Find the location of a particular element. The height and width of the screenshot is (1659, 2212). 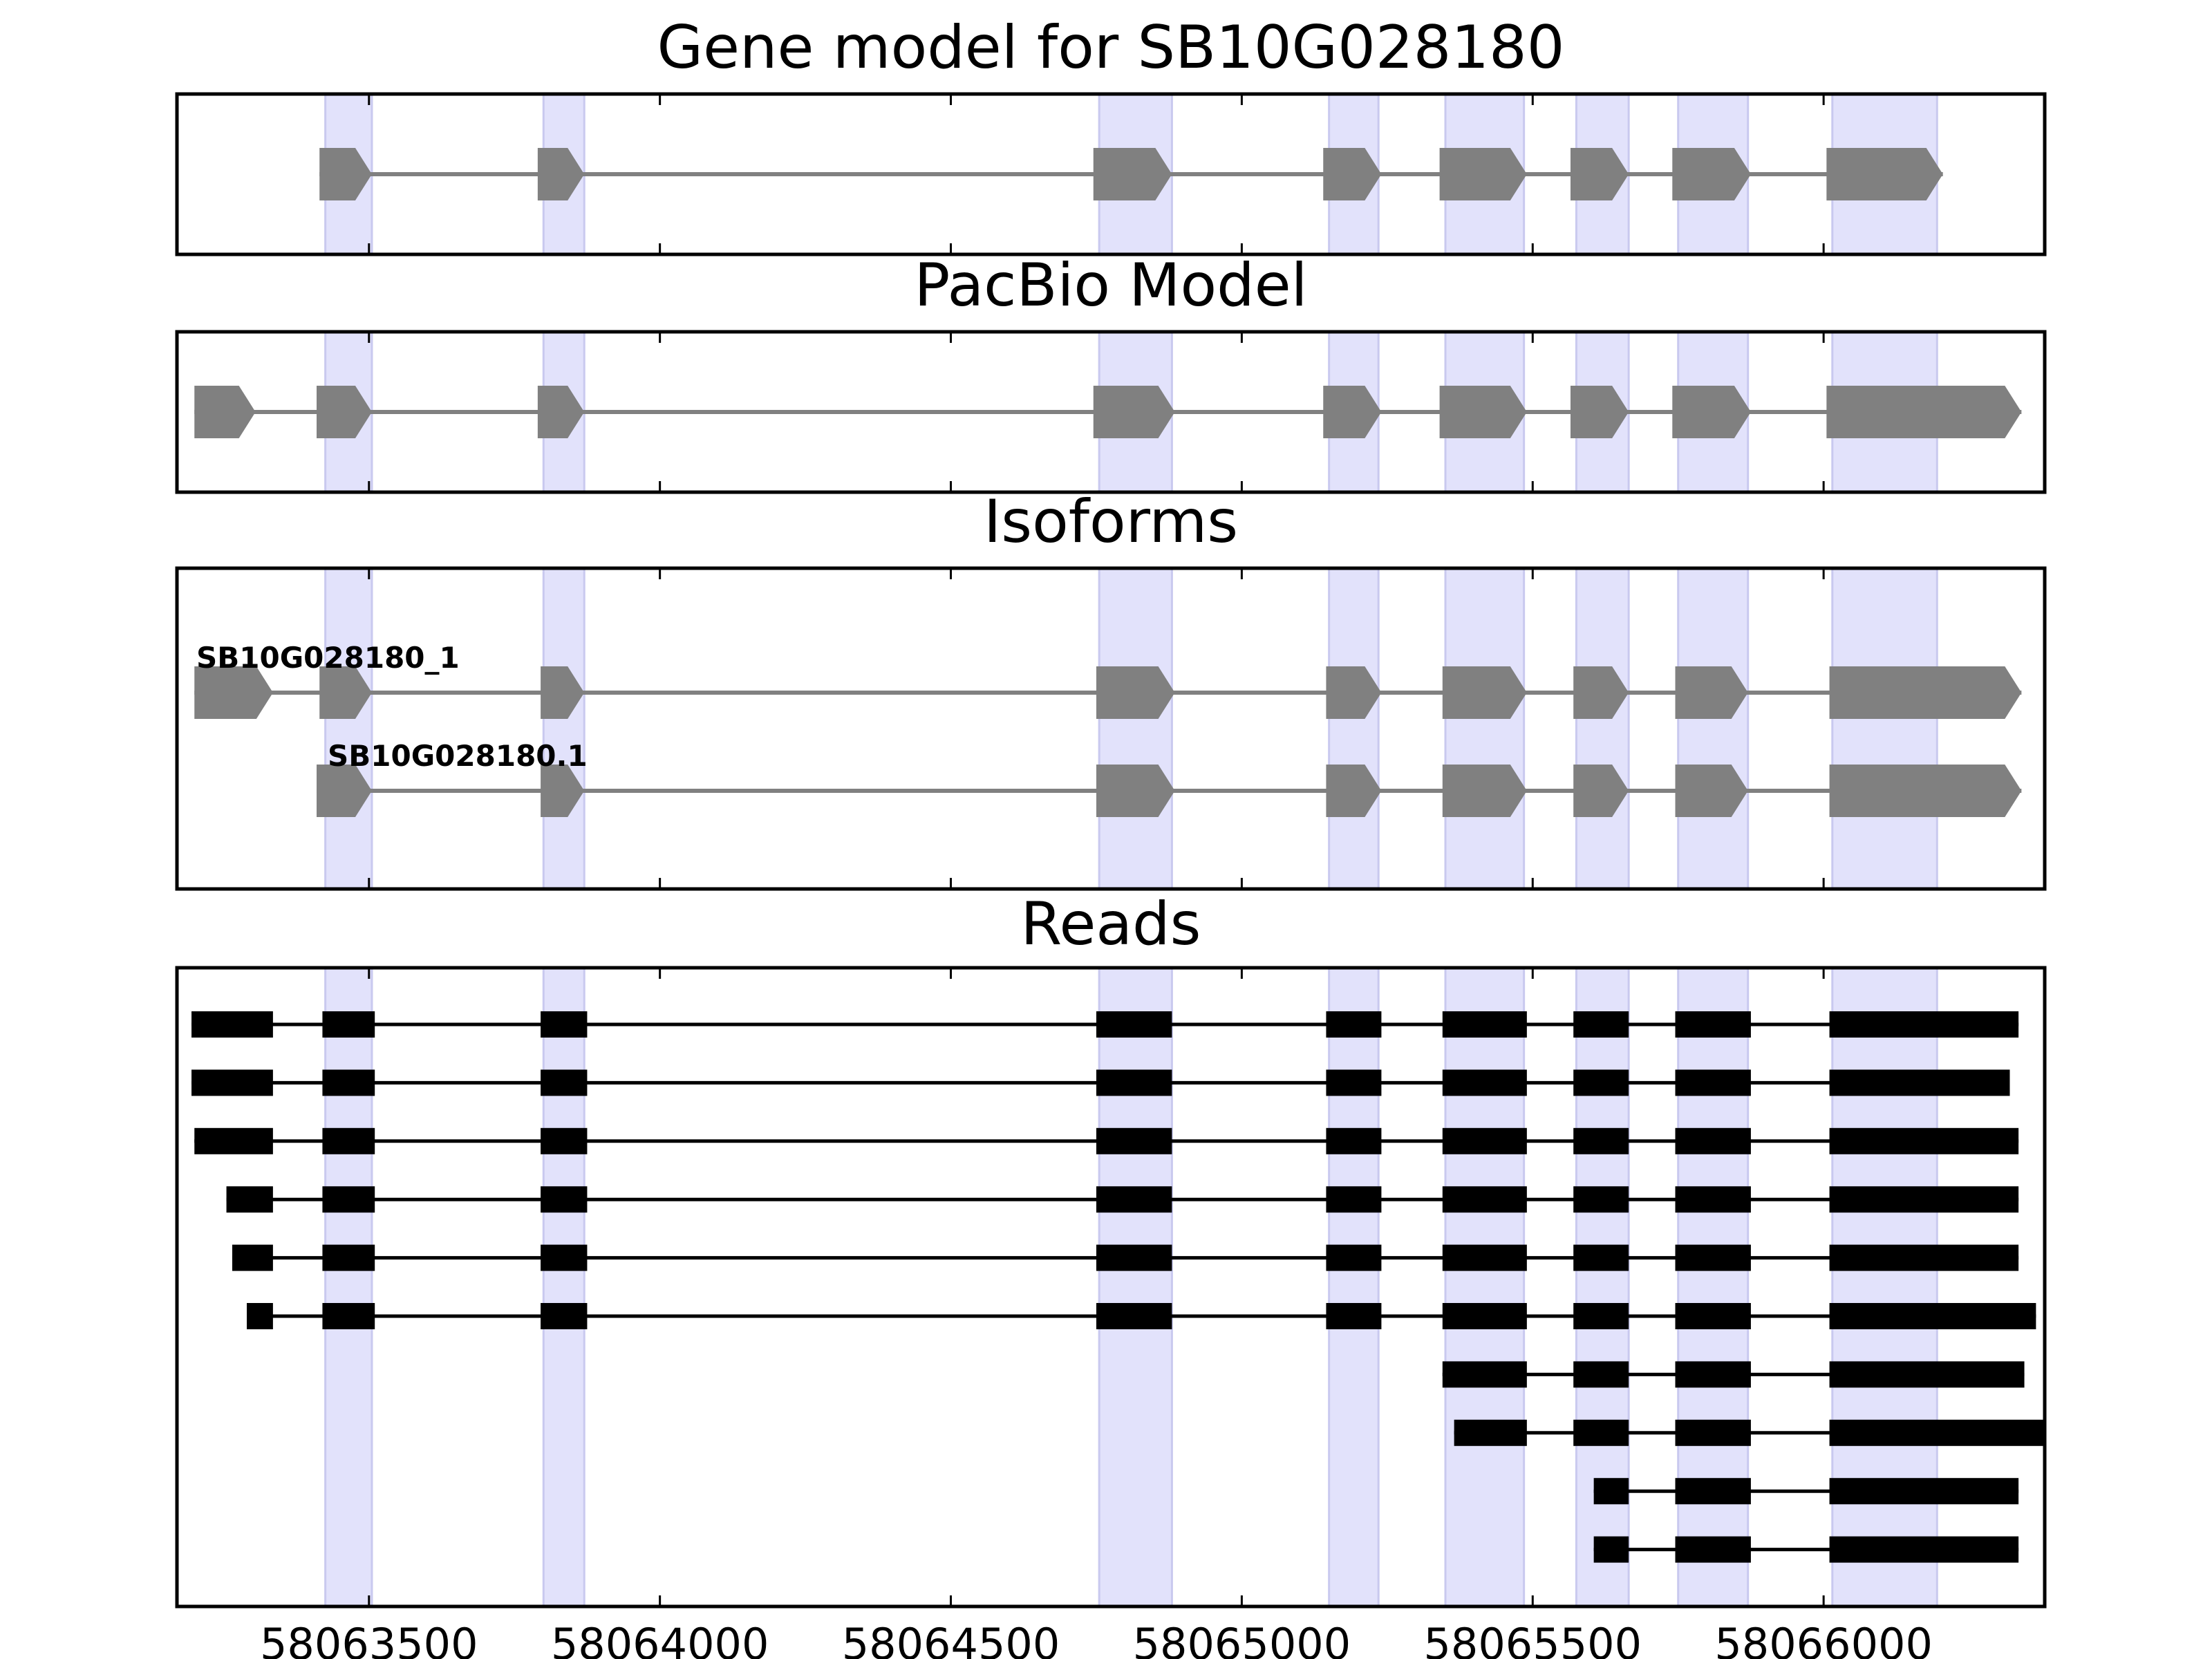

panel-title: Reads is located at coordinates (1111, 924).